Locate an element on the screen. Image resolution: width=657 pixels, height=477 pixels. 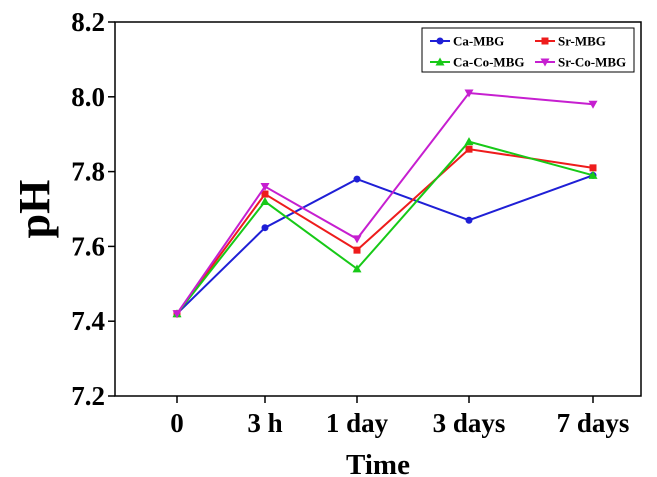
y-axis-title: pH is located at coordinates (34, 209).